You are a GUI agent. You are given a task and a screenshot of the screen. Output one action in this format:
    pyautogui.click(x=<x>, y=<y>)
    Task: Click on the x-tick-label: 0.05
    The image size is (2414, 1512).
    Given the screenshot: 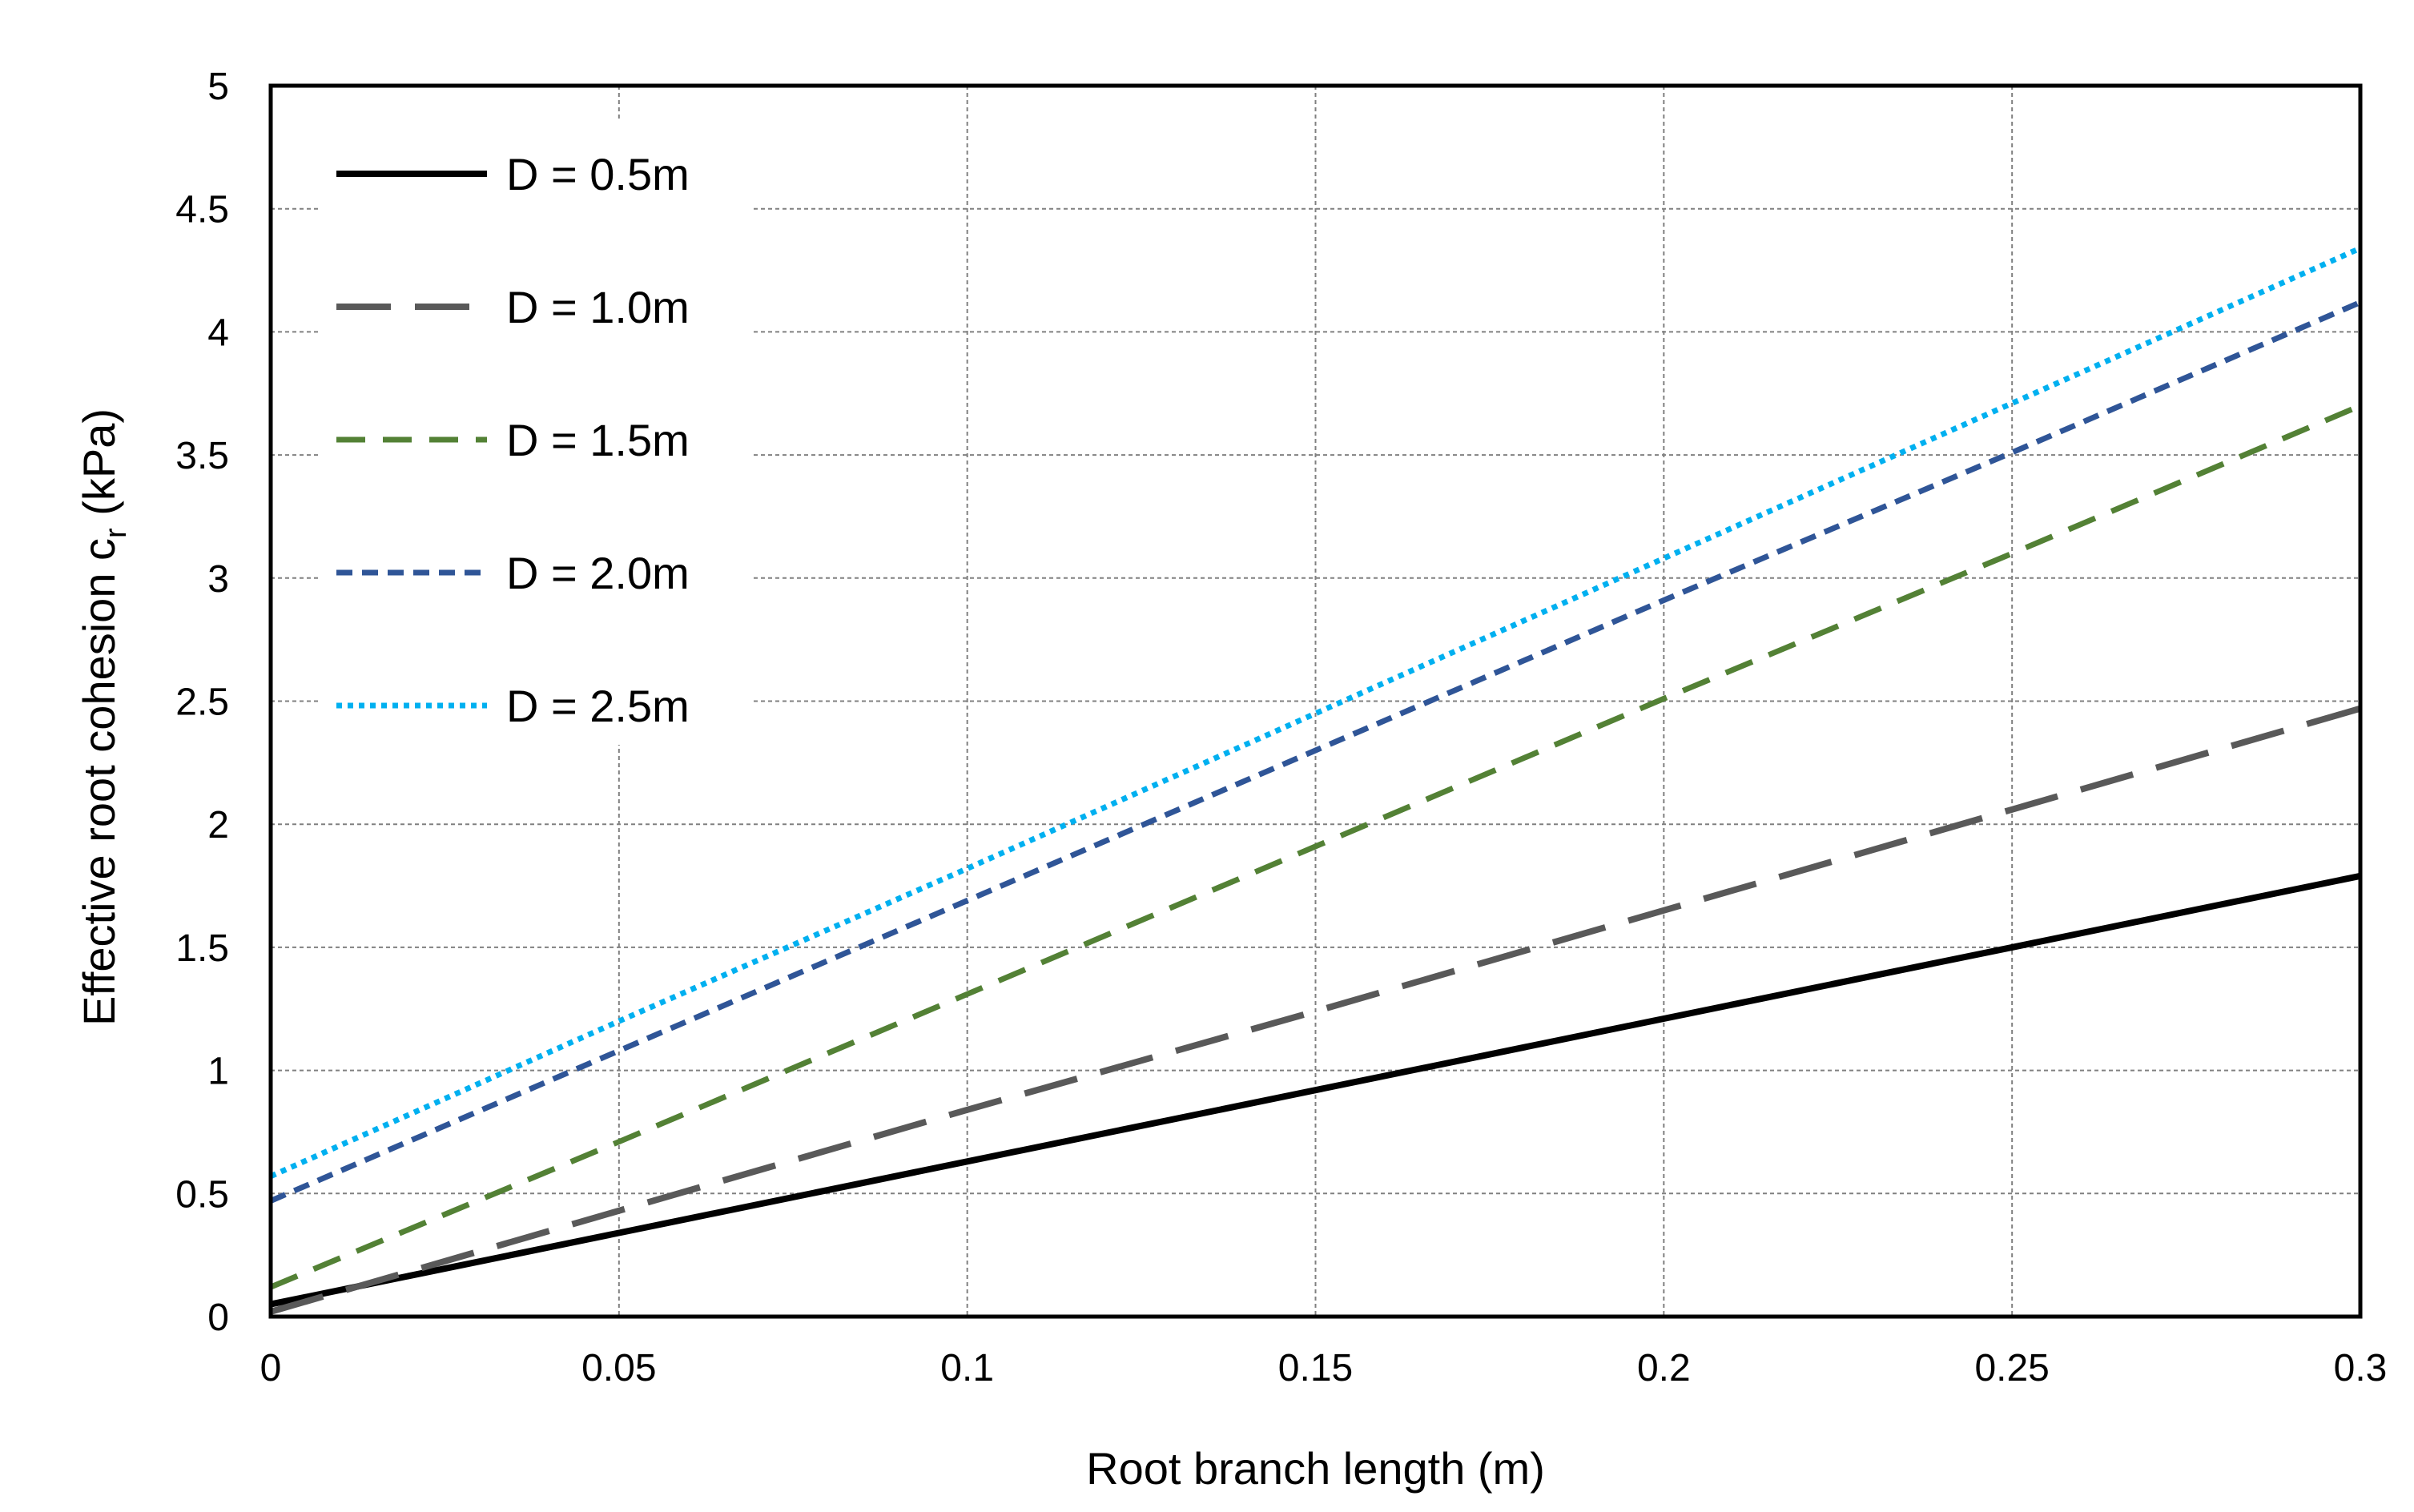 What is the action you would take?
    pyautogui.click(x=618, y=1368)
    